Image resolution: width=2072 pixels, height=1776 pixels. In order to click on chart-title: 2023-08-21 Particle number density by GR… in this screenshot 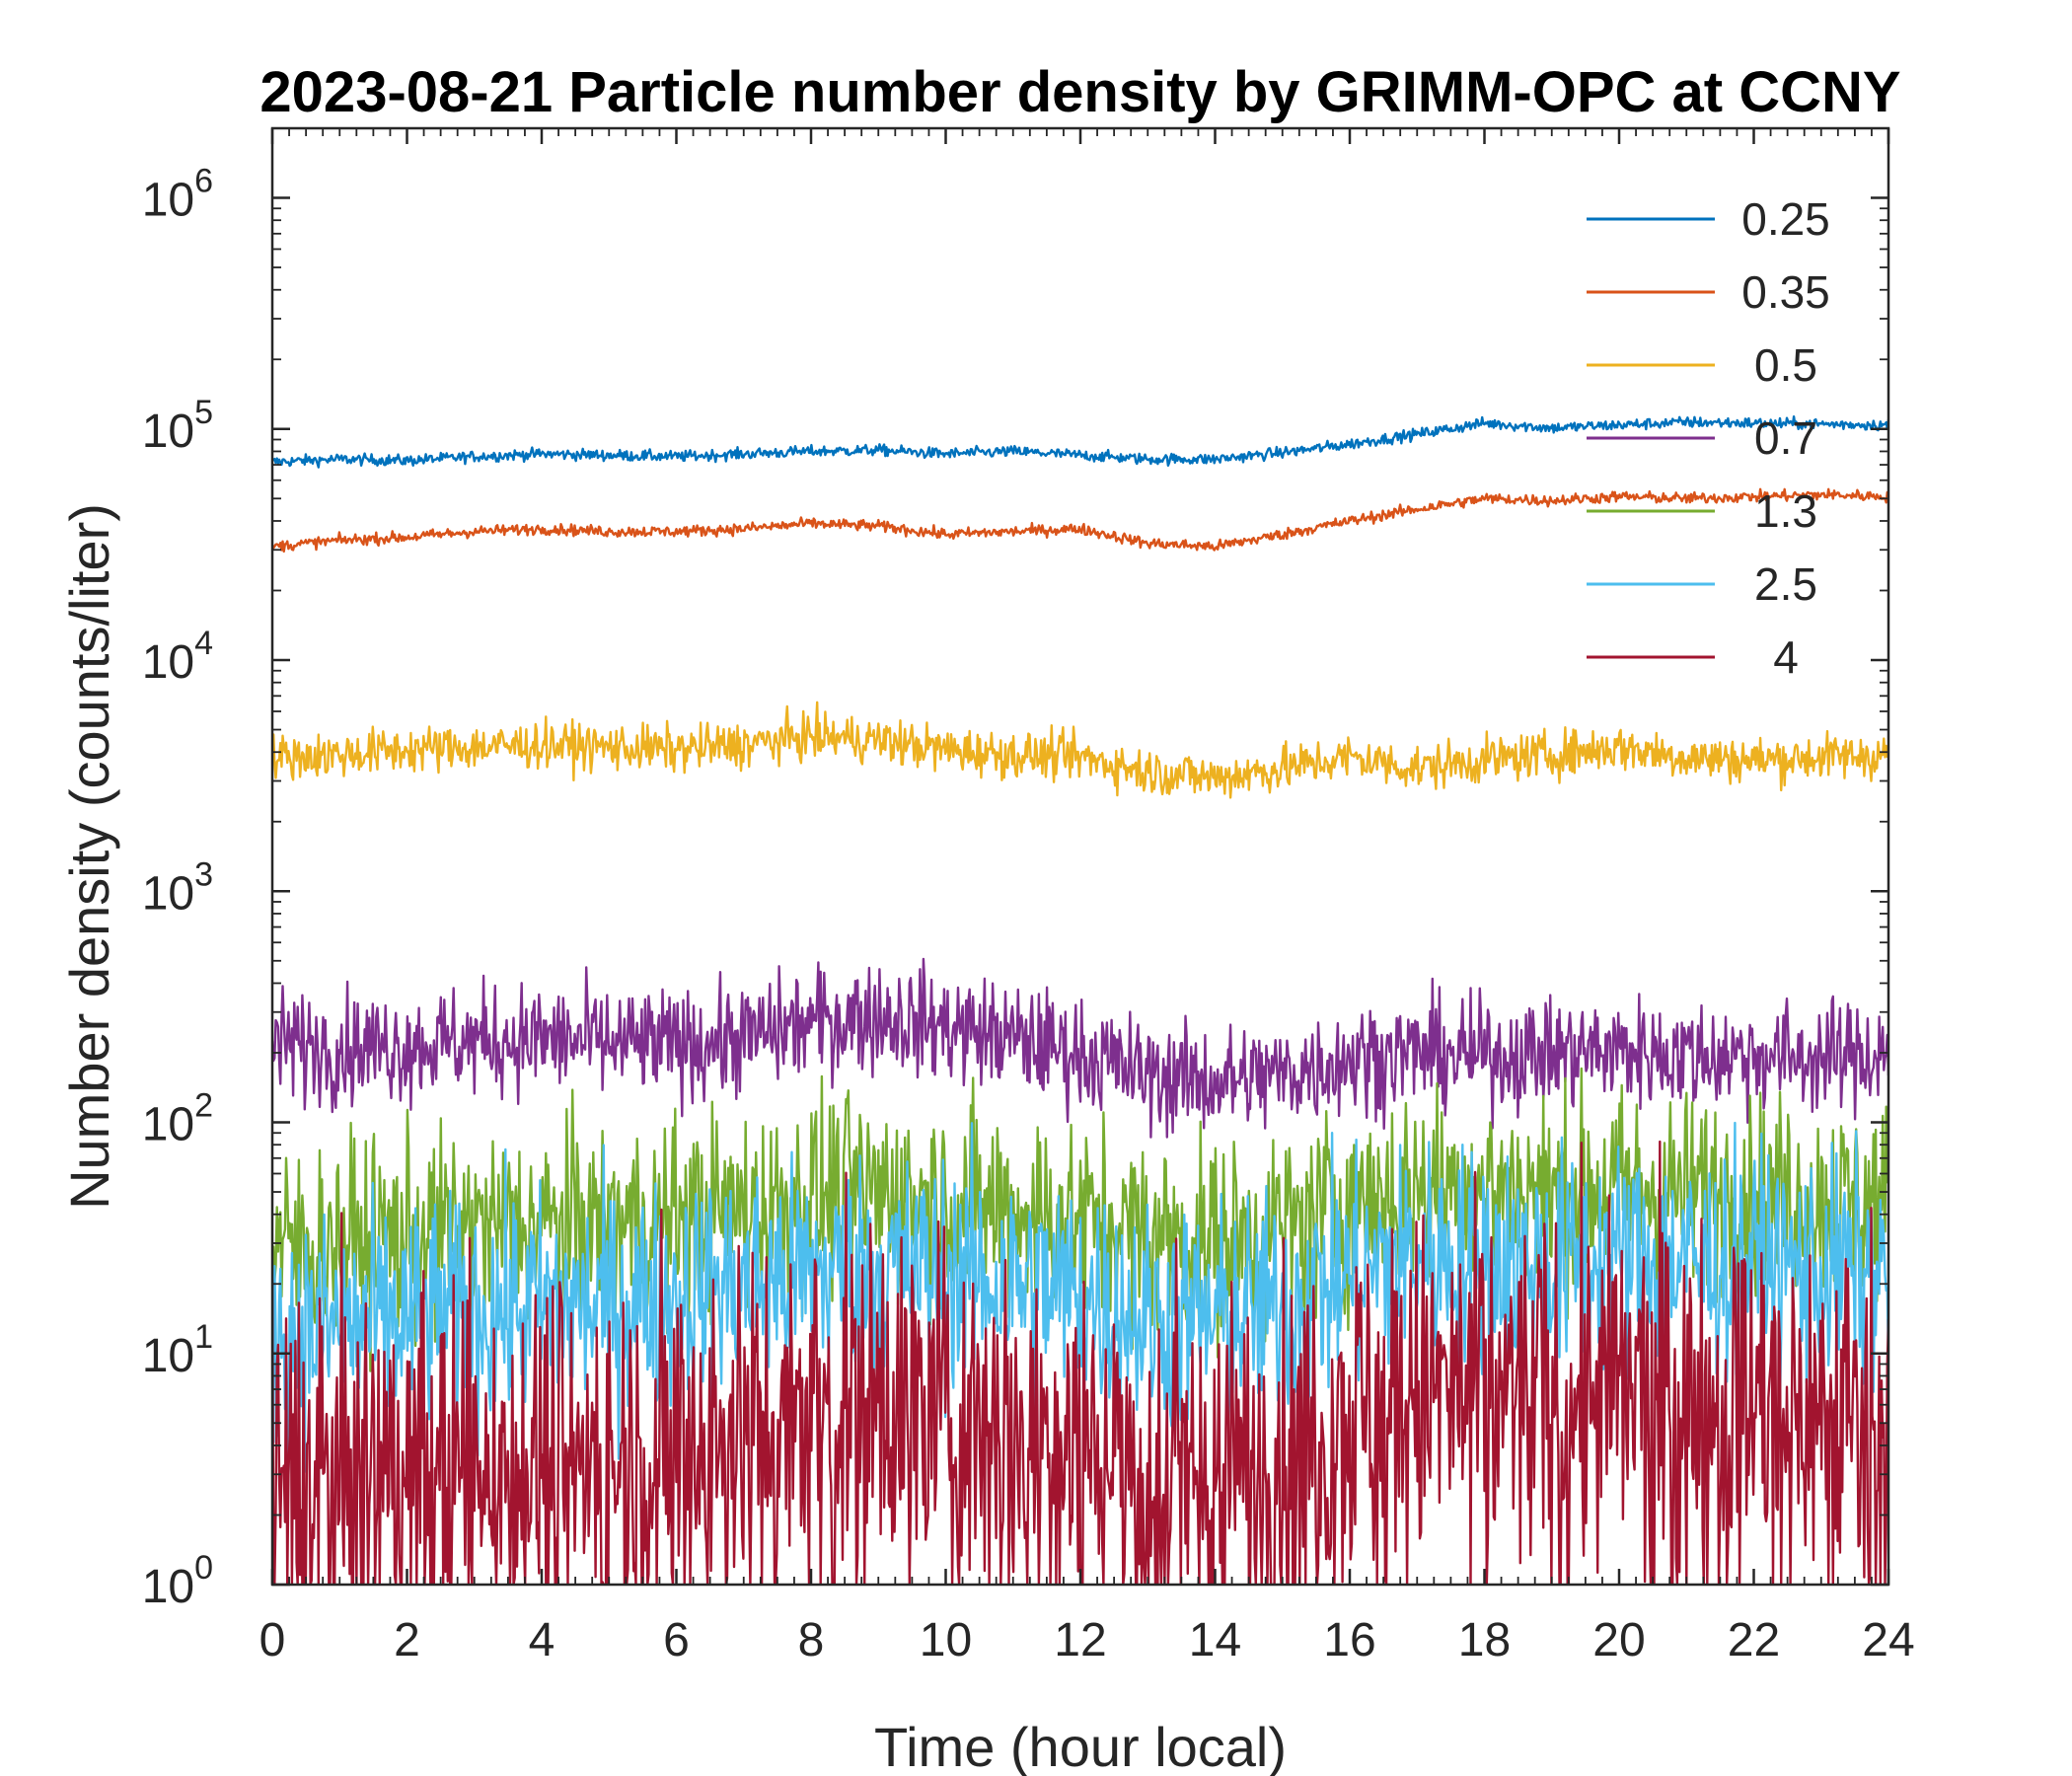, I will do `click(1079, 92)`.